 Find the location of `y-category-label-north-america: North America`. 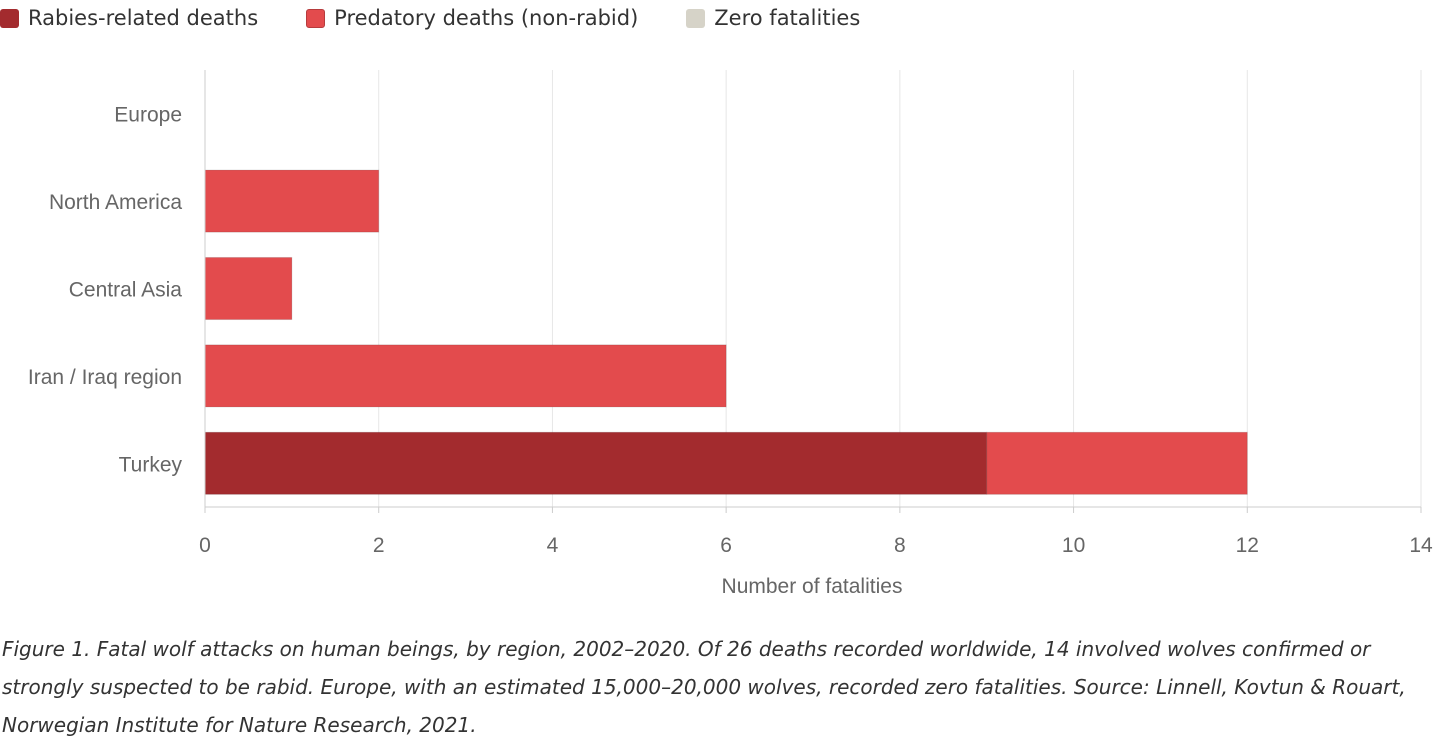

y-category-label-north-america: North America is located at coordinates (115, 202).